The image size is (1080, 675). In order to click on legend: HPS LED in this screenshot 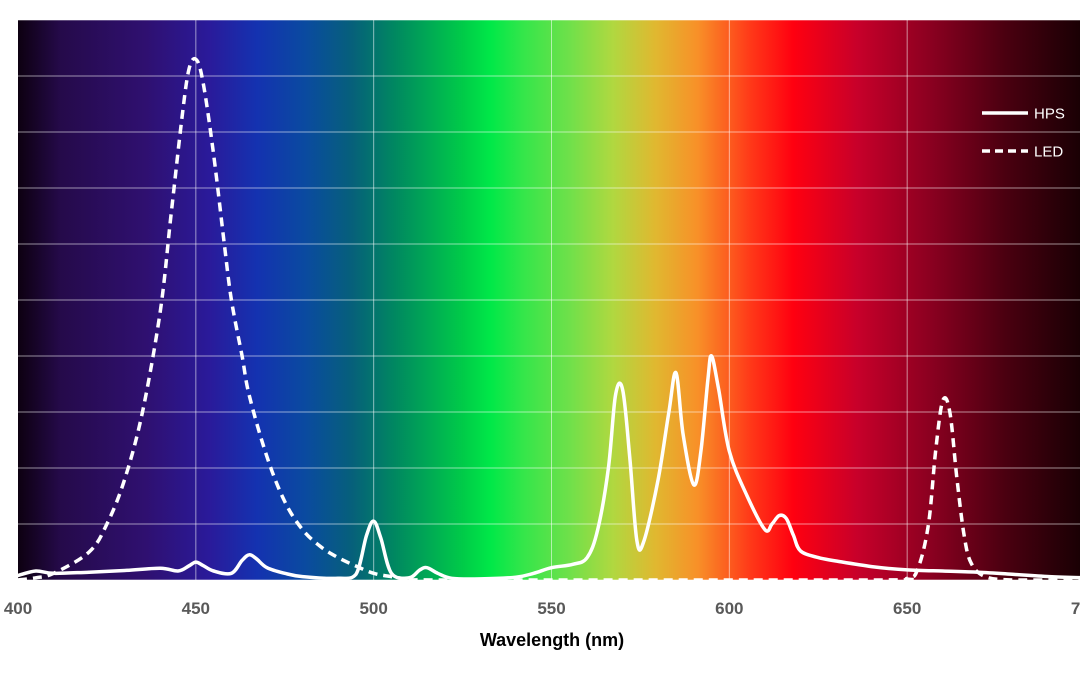, I will do `click(1023, 133)`.